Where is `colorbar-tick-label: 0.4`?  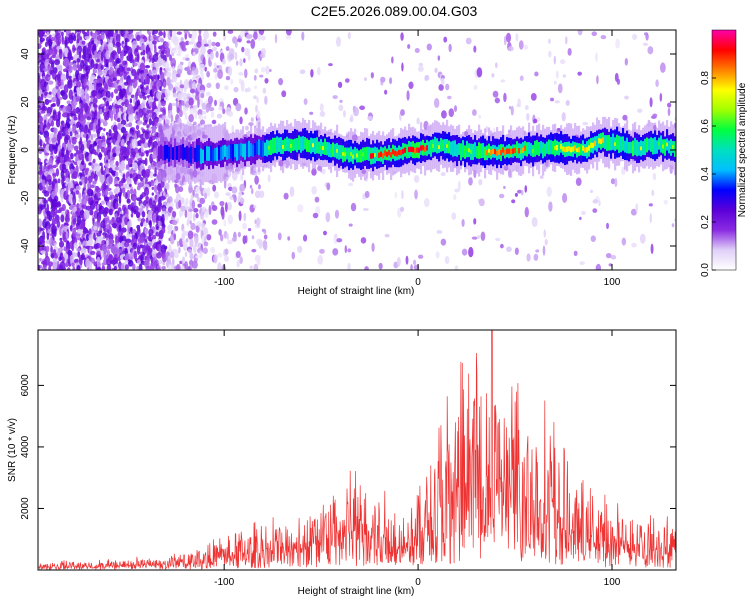 colorbar-tick-label: 0.4 is located at coordinates (705, 174).